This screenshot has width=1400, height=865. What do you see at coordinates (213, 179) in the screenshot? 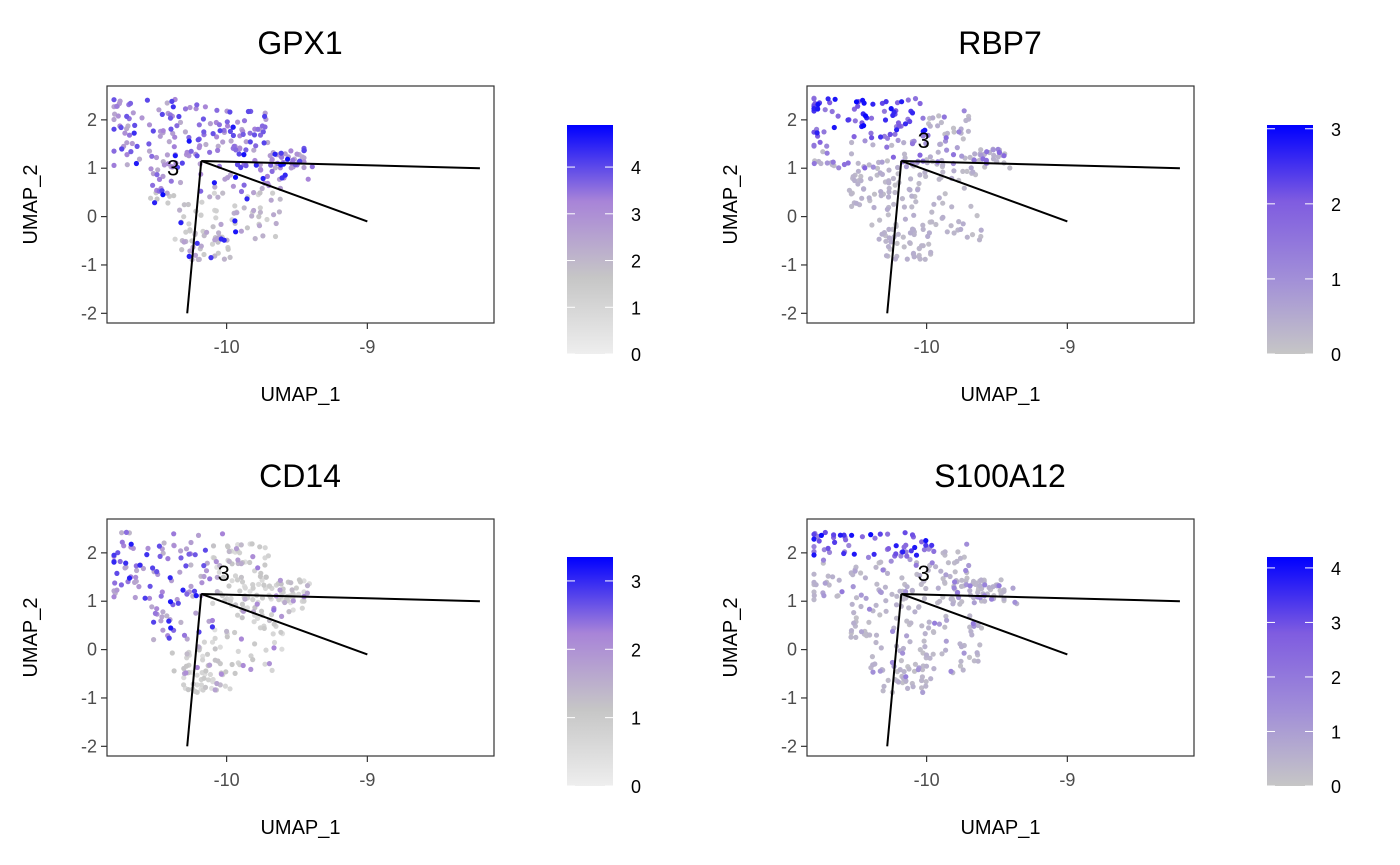
I see `point-layer` at bounding box center [213, 179].